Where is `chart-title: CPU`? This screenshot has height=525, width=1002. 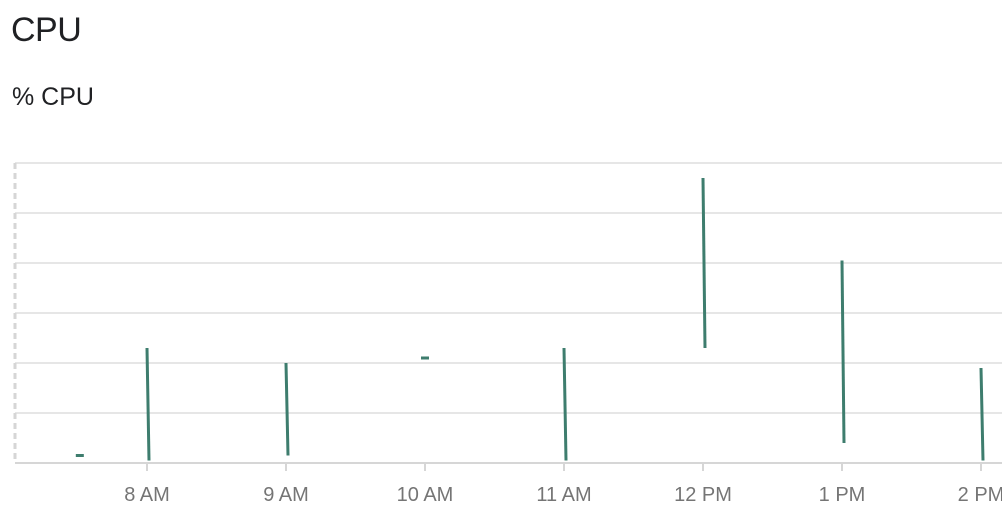
chart-title: CPU is located at coordinates (46, 30).